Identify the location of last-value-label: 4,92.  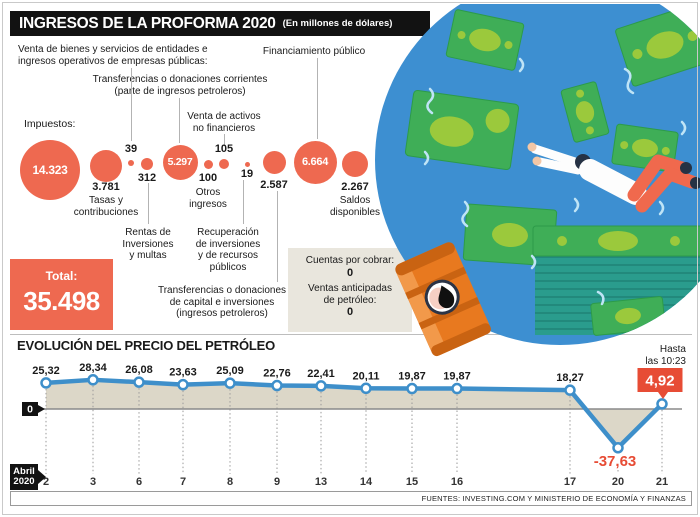
(659, 381).